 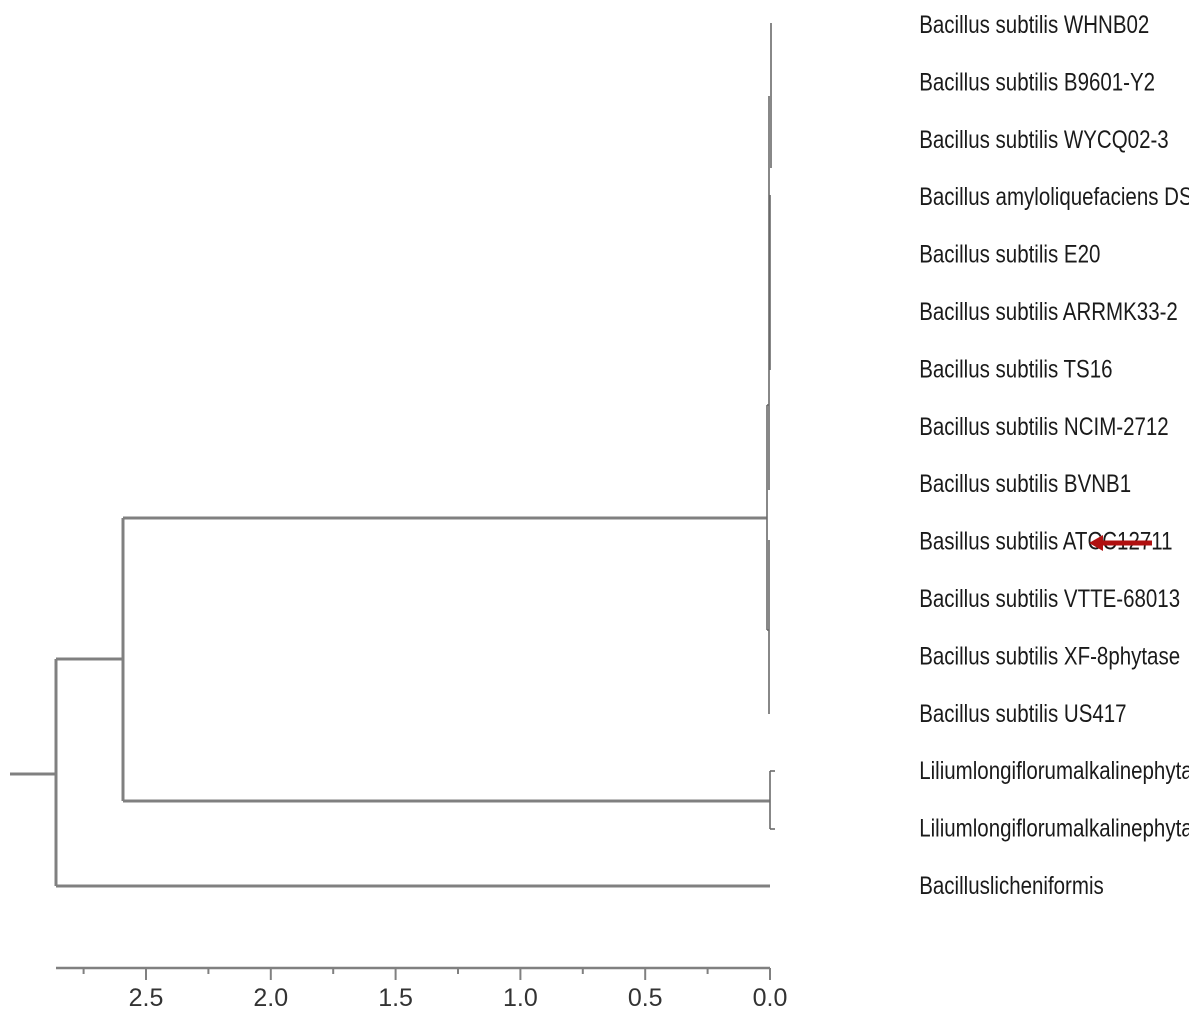 I want to click on leaf-label: Bacillus subtilis B9601-Y2, so click(x=1037, y=81).